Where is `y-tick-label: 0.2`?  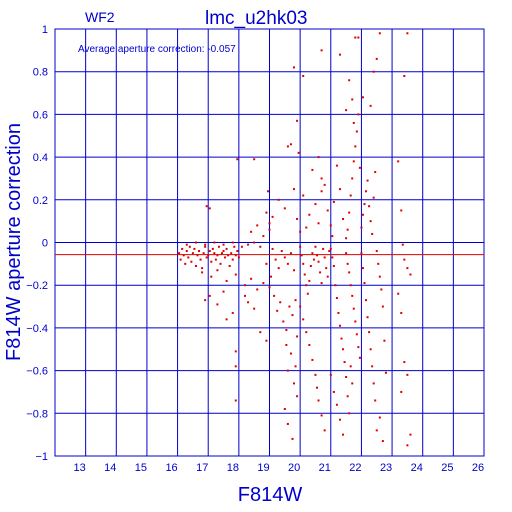 y-tick-label: 0.2 is located at coordinates (40, 201).